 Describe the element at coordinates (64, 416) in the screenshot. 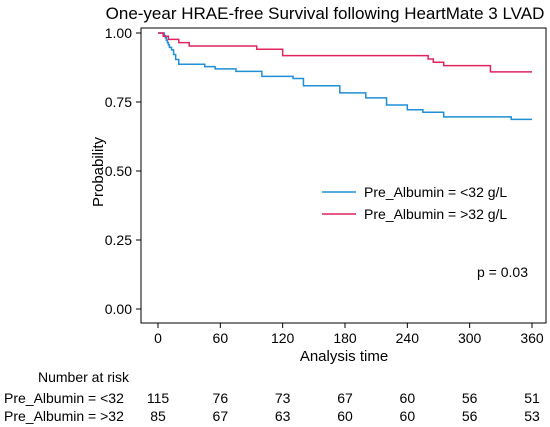

I see `risk-row-label: Pre_Albumin = >32` at that location.